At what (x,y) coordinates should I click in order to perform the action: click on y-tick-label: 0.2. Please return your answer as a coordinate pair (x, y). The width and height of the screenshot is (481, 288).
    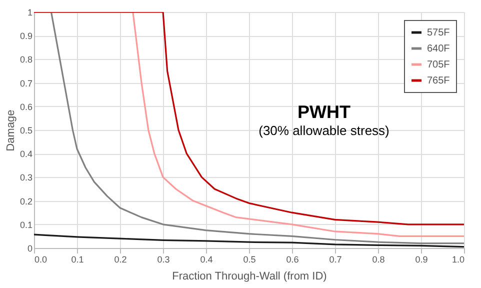
    Looking at the image, I should click on (26, 201).